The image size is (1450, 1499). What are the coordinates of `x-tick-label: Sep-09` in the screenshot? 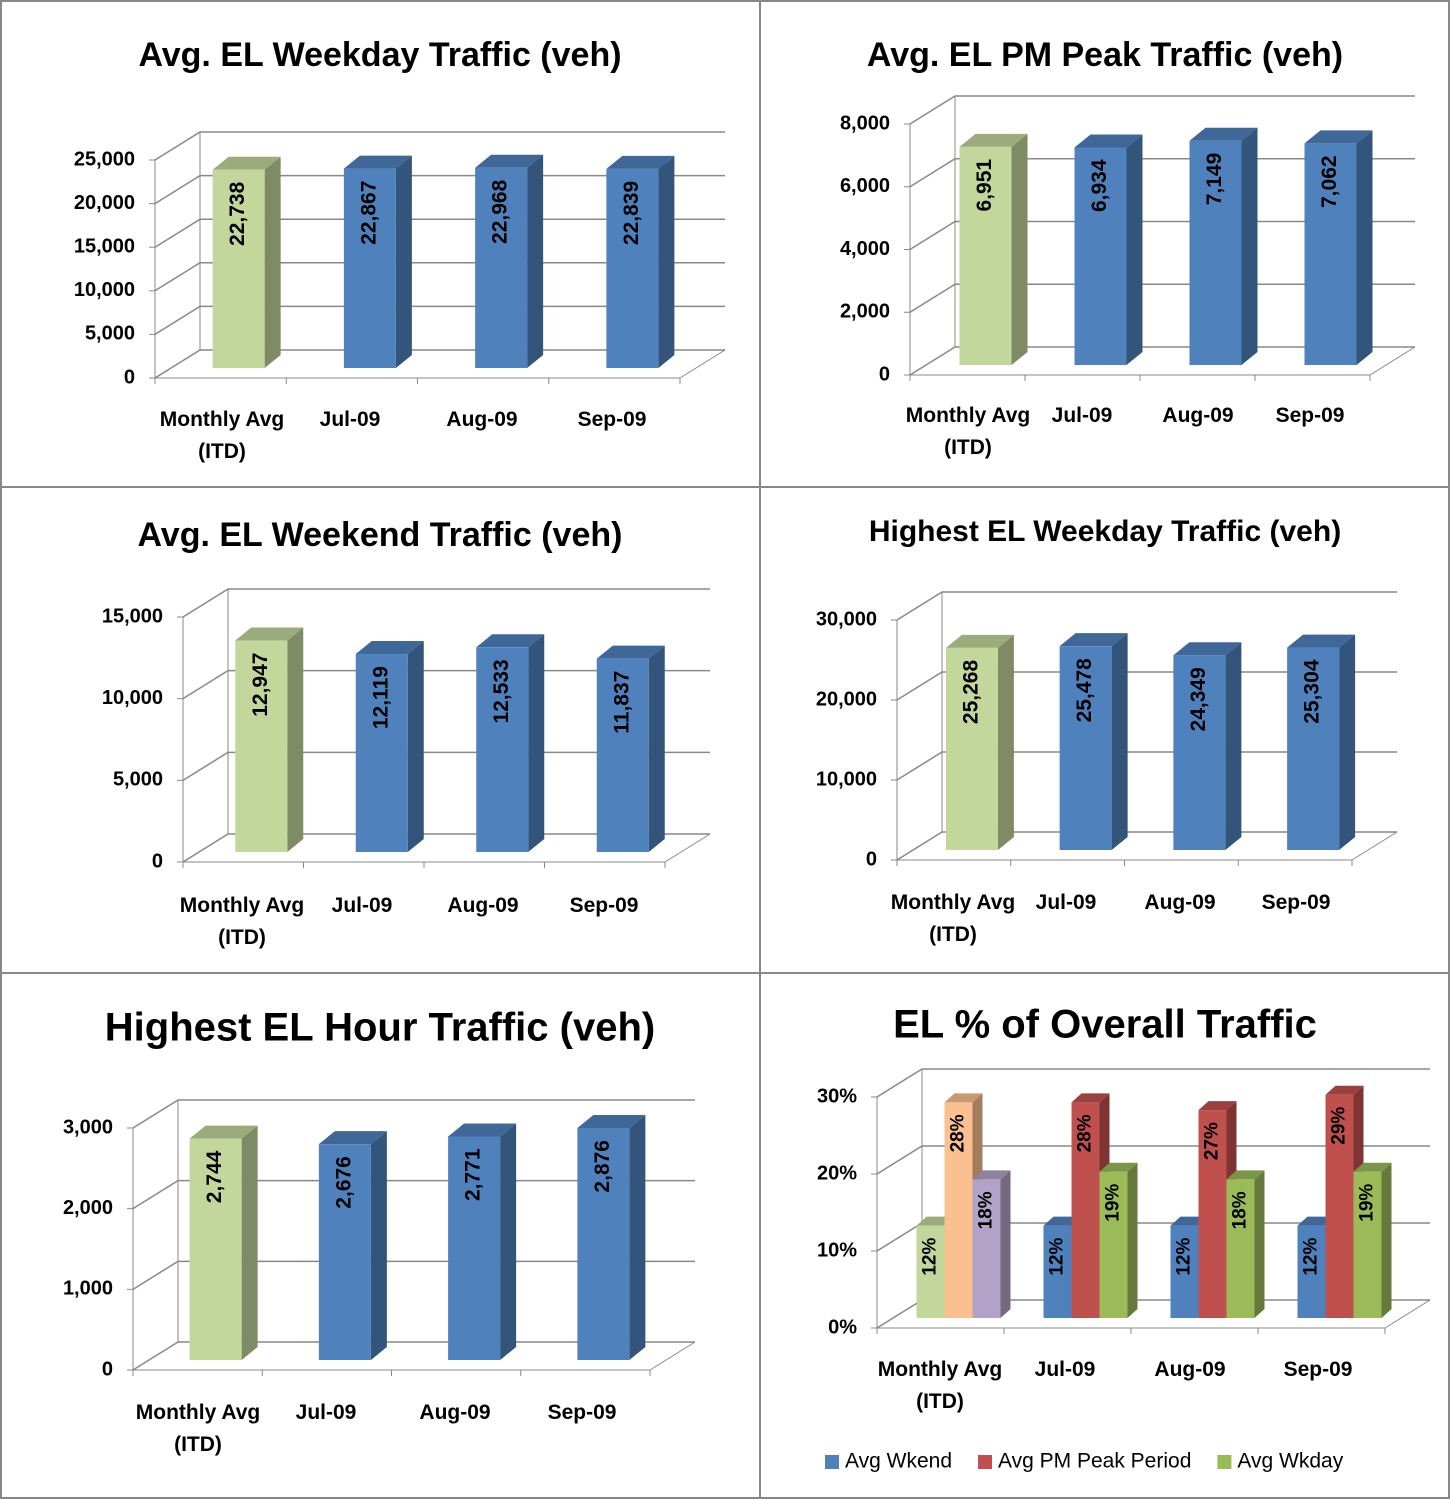 It's located at (1296, 902).